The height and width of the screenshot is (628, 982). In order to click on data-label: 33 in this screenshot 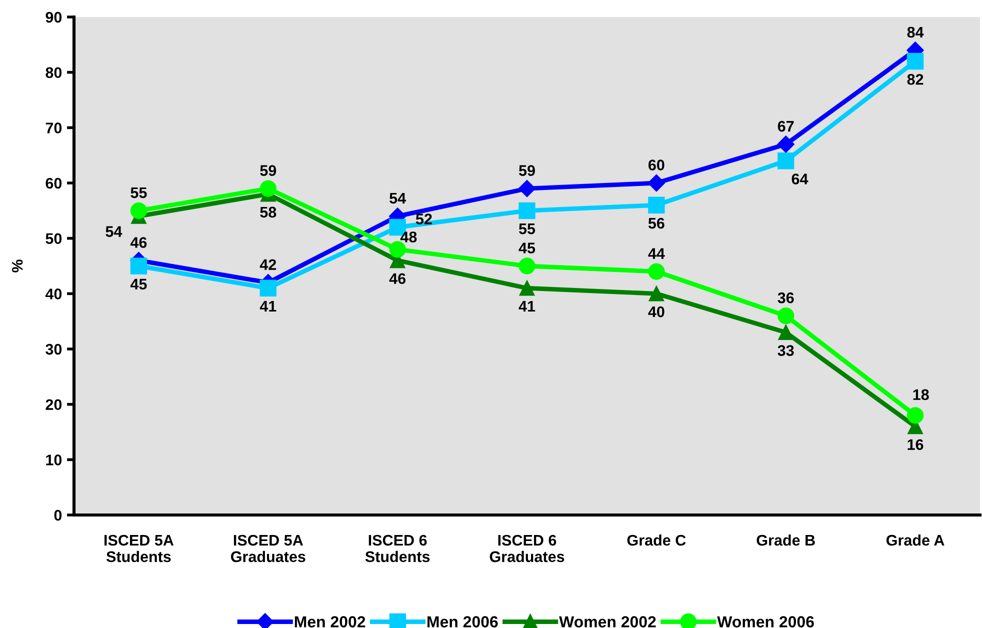, I will do `click(786, 350)`.